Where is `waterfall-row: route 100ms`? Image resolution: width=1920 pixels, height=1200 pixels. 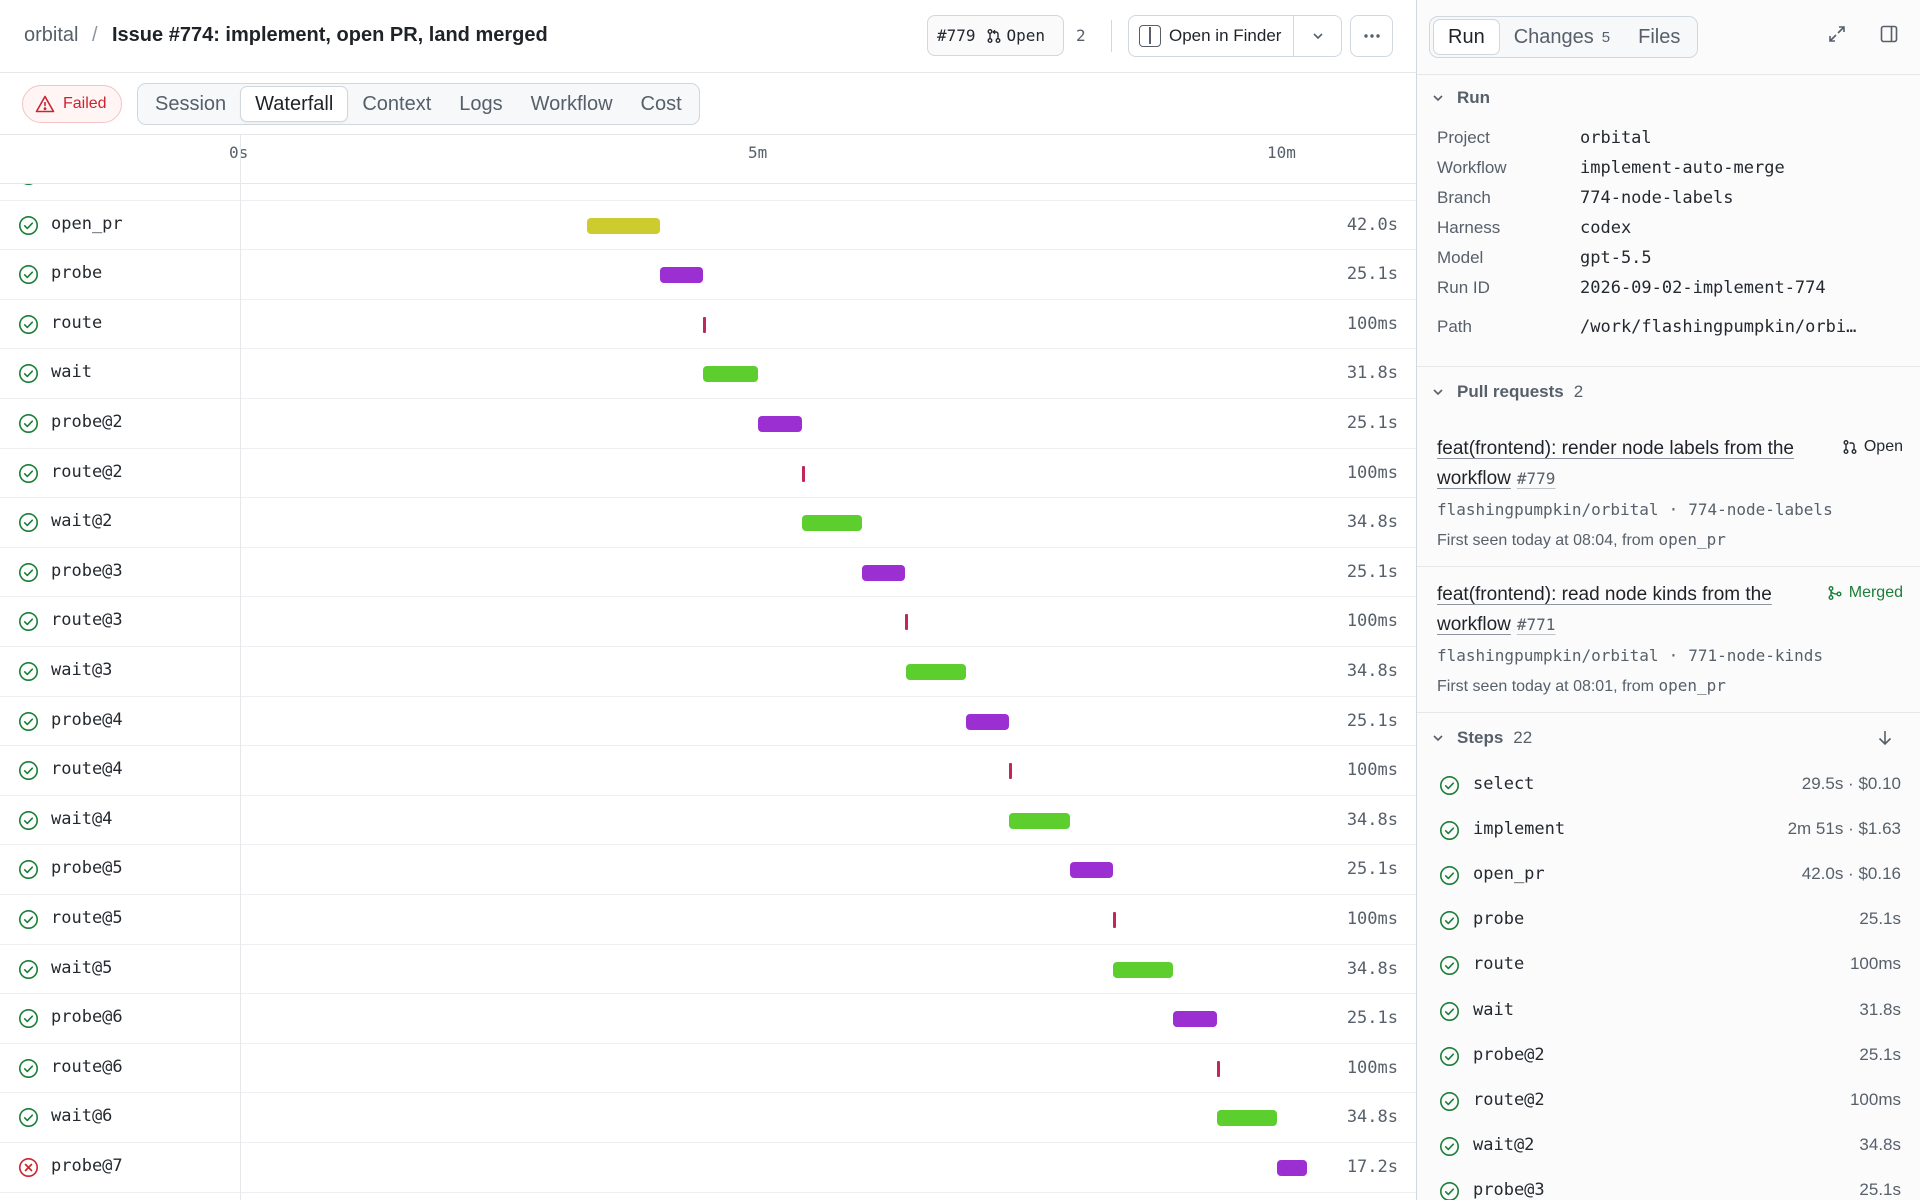 waterfall-row: route 100ms is located at coordinates (708, 325).